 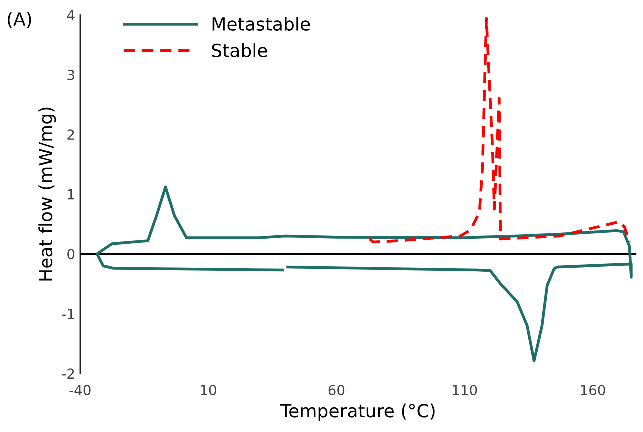 What do you see at coordinates (240, 51) in the screenshot?
I see `legend-label: Stable` at bounding box center [240, 51].